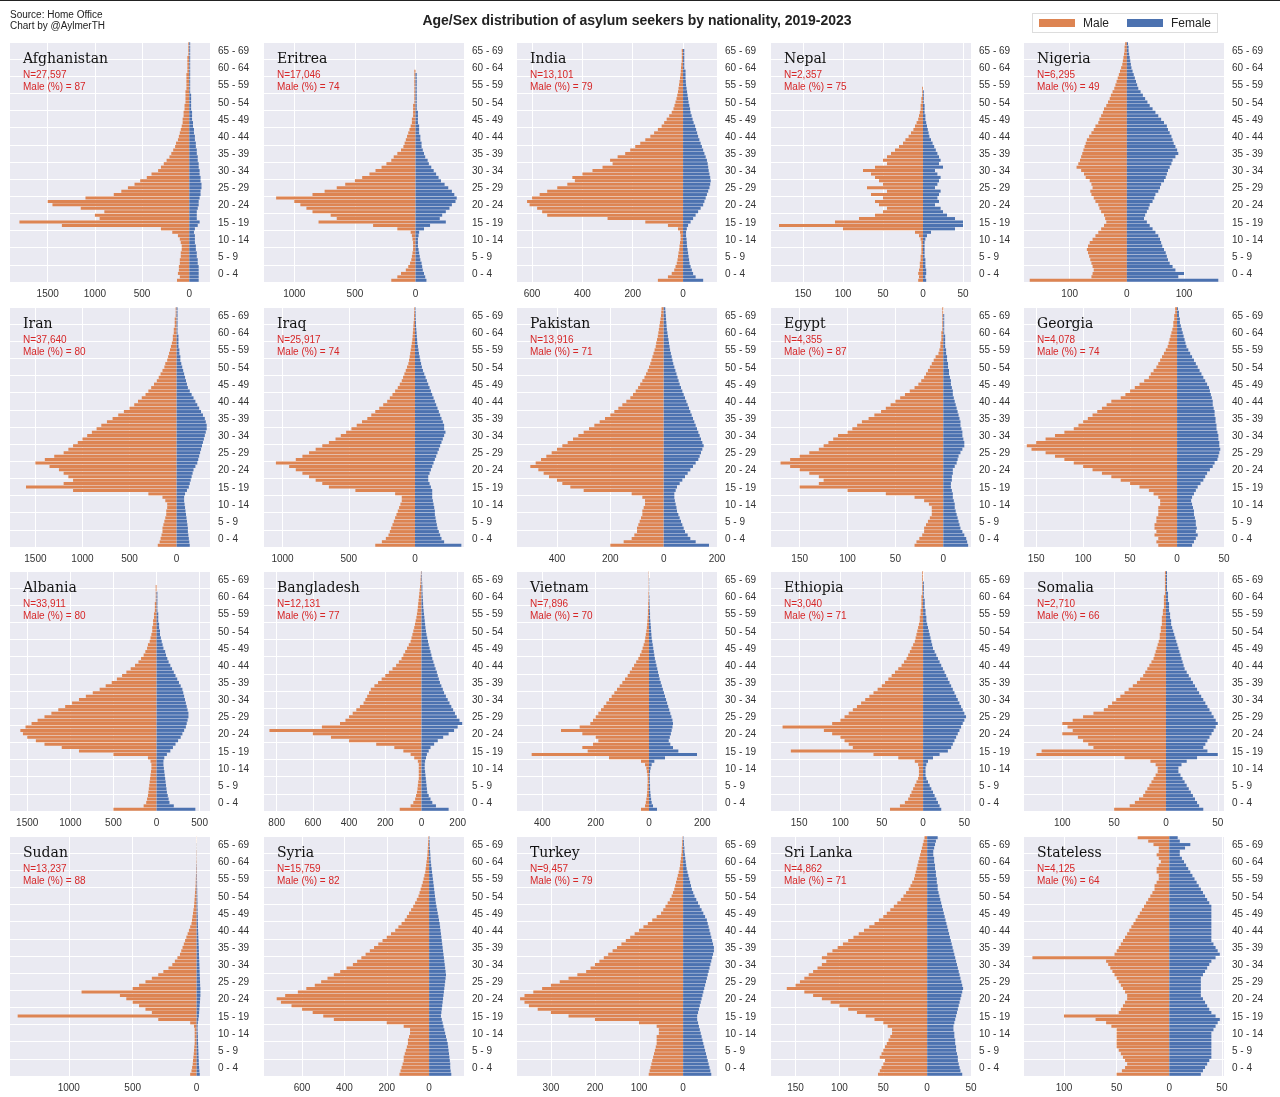  I want to click on y-tick-label: 50 - 54, so click(487, 631).